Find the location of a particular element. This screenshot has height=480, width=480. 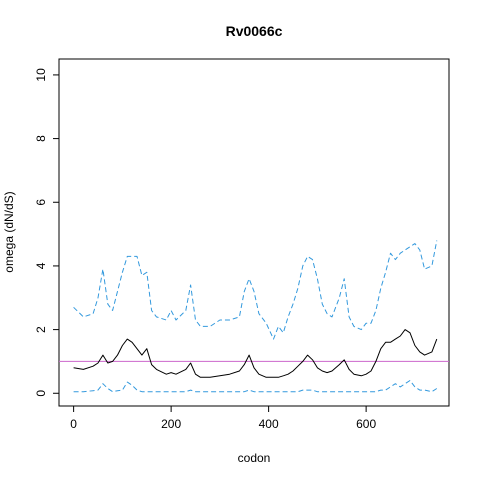

series-line-lower is located at coordinates (255, 386).